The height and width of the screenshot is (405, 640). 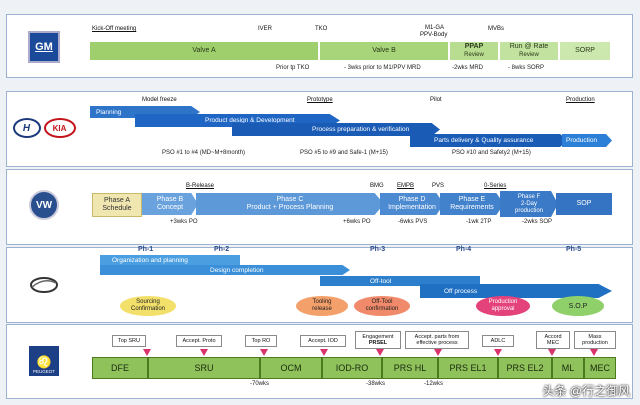 What do you see at coordinates (109, 112) in the screenshot?
I see `hk-planning-label: Planning` at bounding box center [109, 112].